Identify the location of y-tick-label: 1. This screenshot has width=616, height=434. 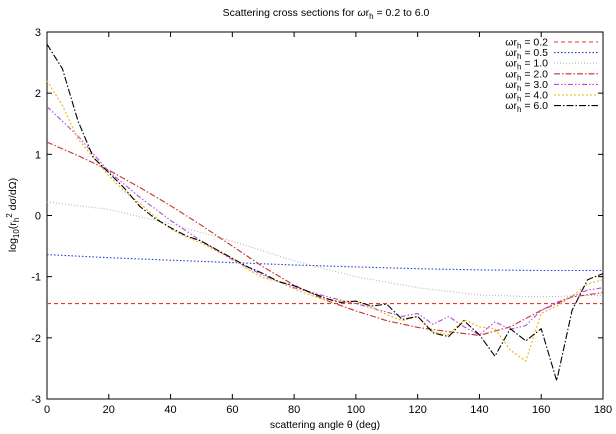
(38, 155).